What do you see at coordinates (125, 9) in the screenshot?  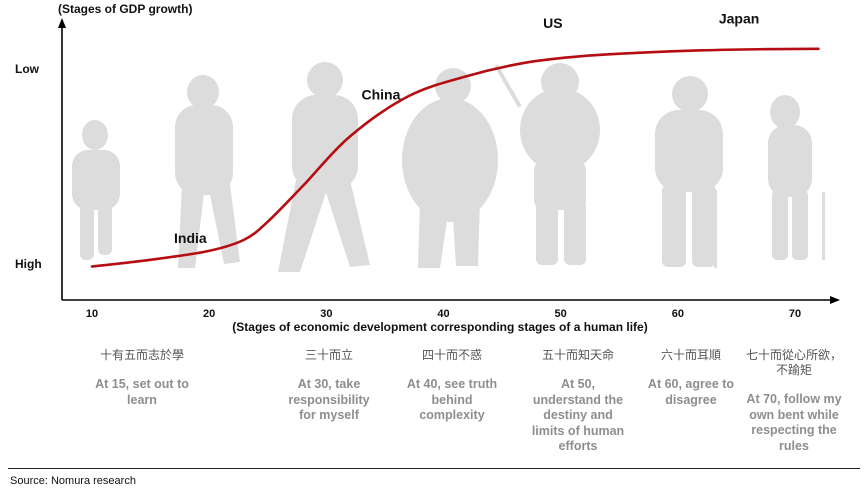 I see `y-axis-title: (Stages of GDP growth)` at bounding box center [125, 9].